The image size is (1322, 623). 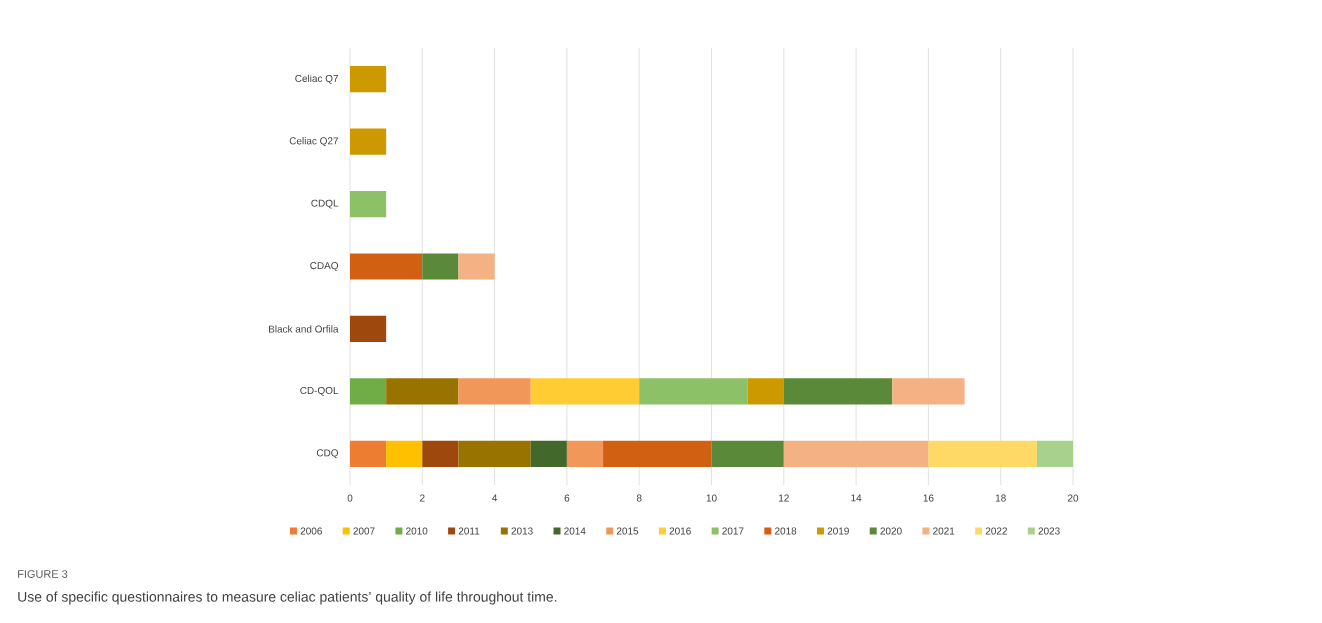 I want to click on legend-label: 2020, so click(x=891, y=531).